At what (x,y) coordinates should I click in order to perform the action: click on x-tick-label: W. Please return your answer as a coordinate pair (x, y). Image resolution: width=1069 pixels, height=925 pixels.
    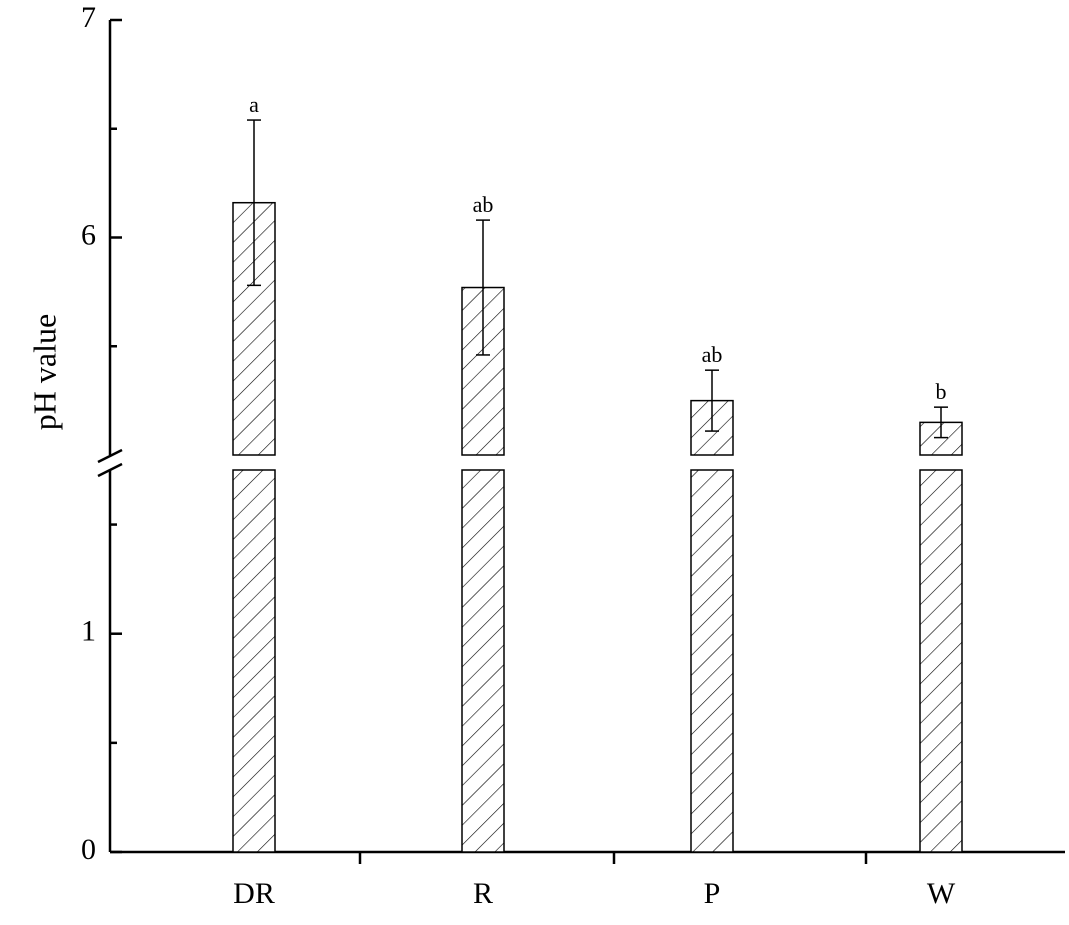
    Looking at the image, I should click on (941, 893).